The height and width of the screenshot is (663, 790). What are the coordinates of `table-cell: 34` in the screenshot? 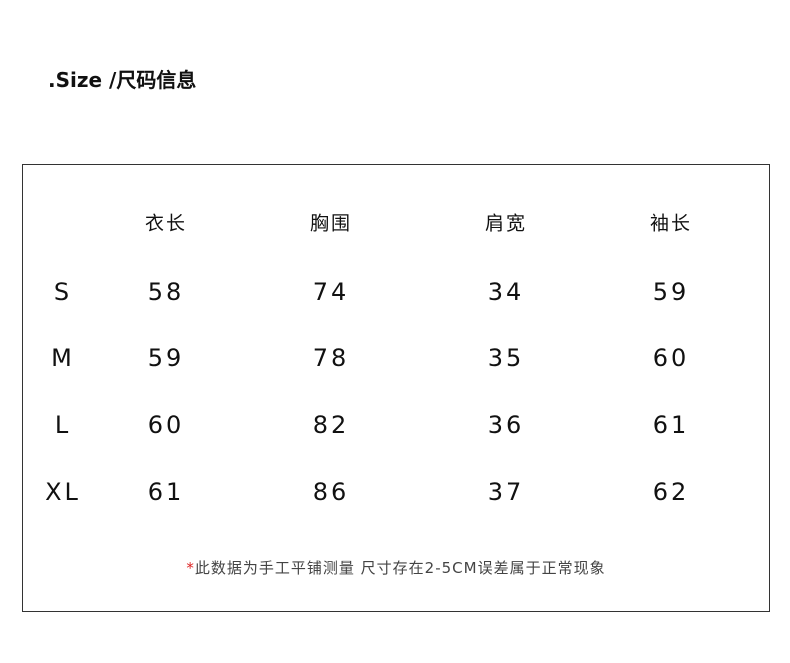 It's located at (506, 292).